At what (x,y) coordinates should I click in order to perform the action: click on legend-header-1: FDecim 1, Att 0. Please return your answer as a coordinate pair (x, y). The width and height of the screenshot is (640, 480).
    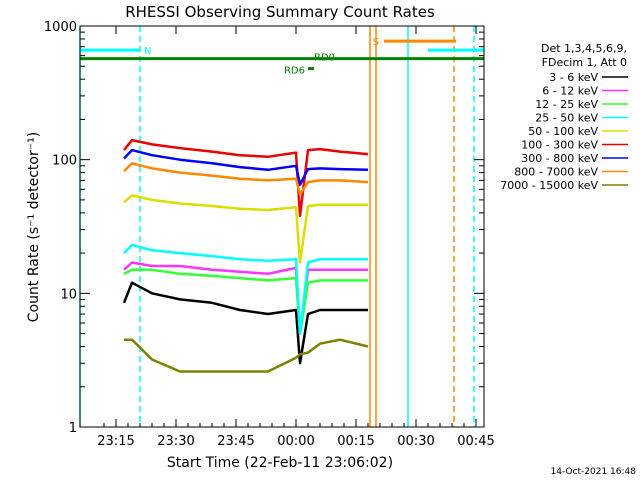
    Looking at the image, I should click on (584, 62).